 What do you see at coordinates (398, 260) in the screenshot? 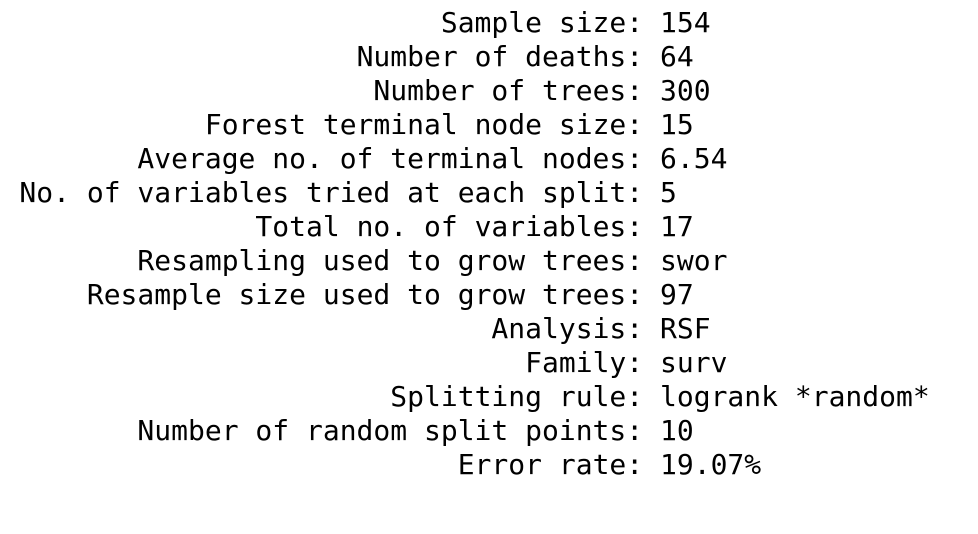
I see `summary-label: Resampling used to grow trees:` at bounding box center [398, 260].